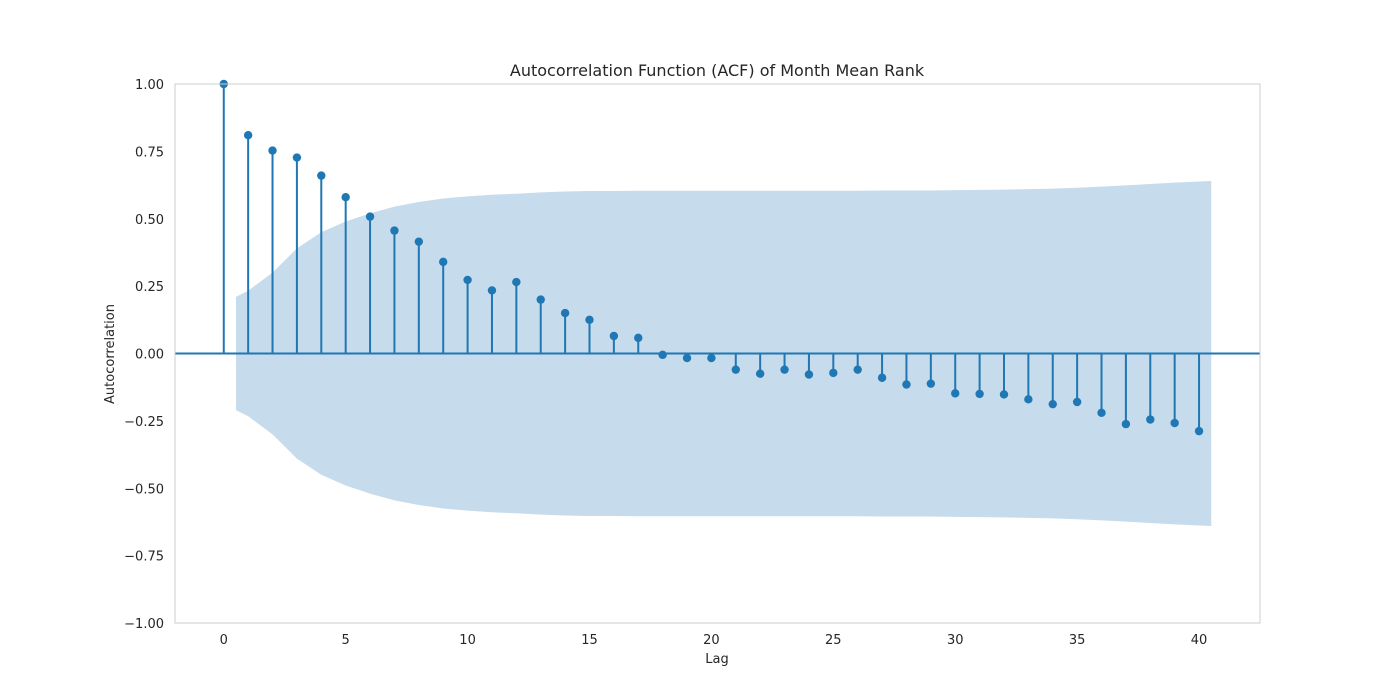  What do you see at coordinates (110, 354) in the screenshot?
I see `y-axis-label: Autocorrelation` at bounding box center [110, 354].